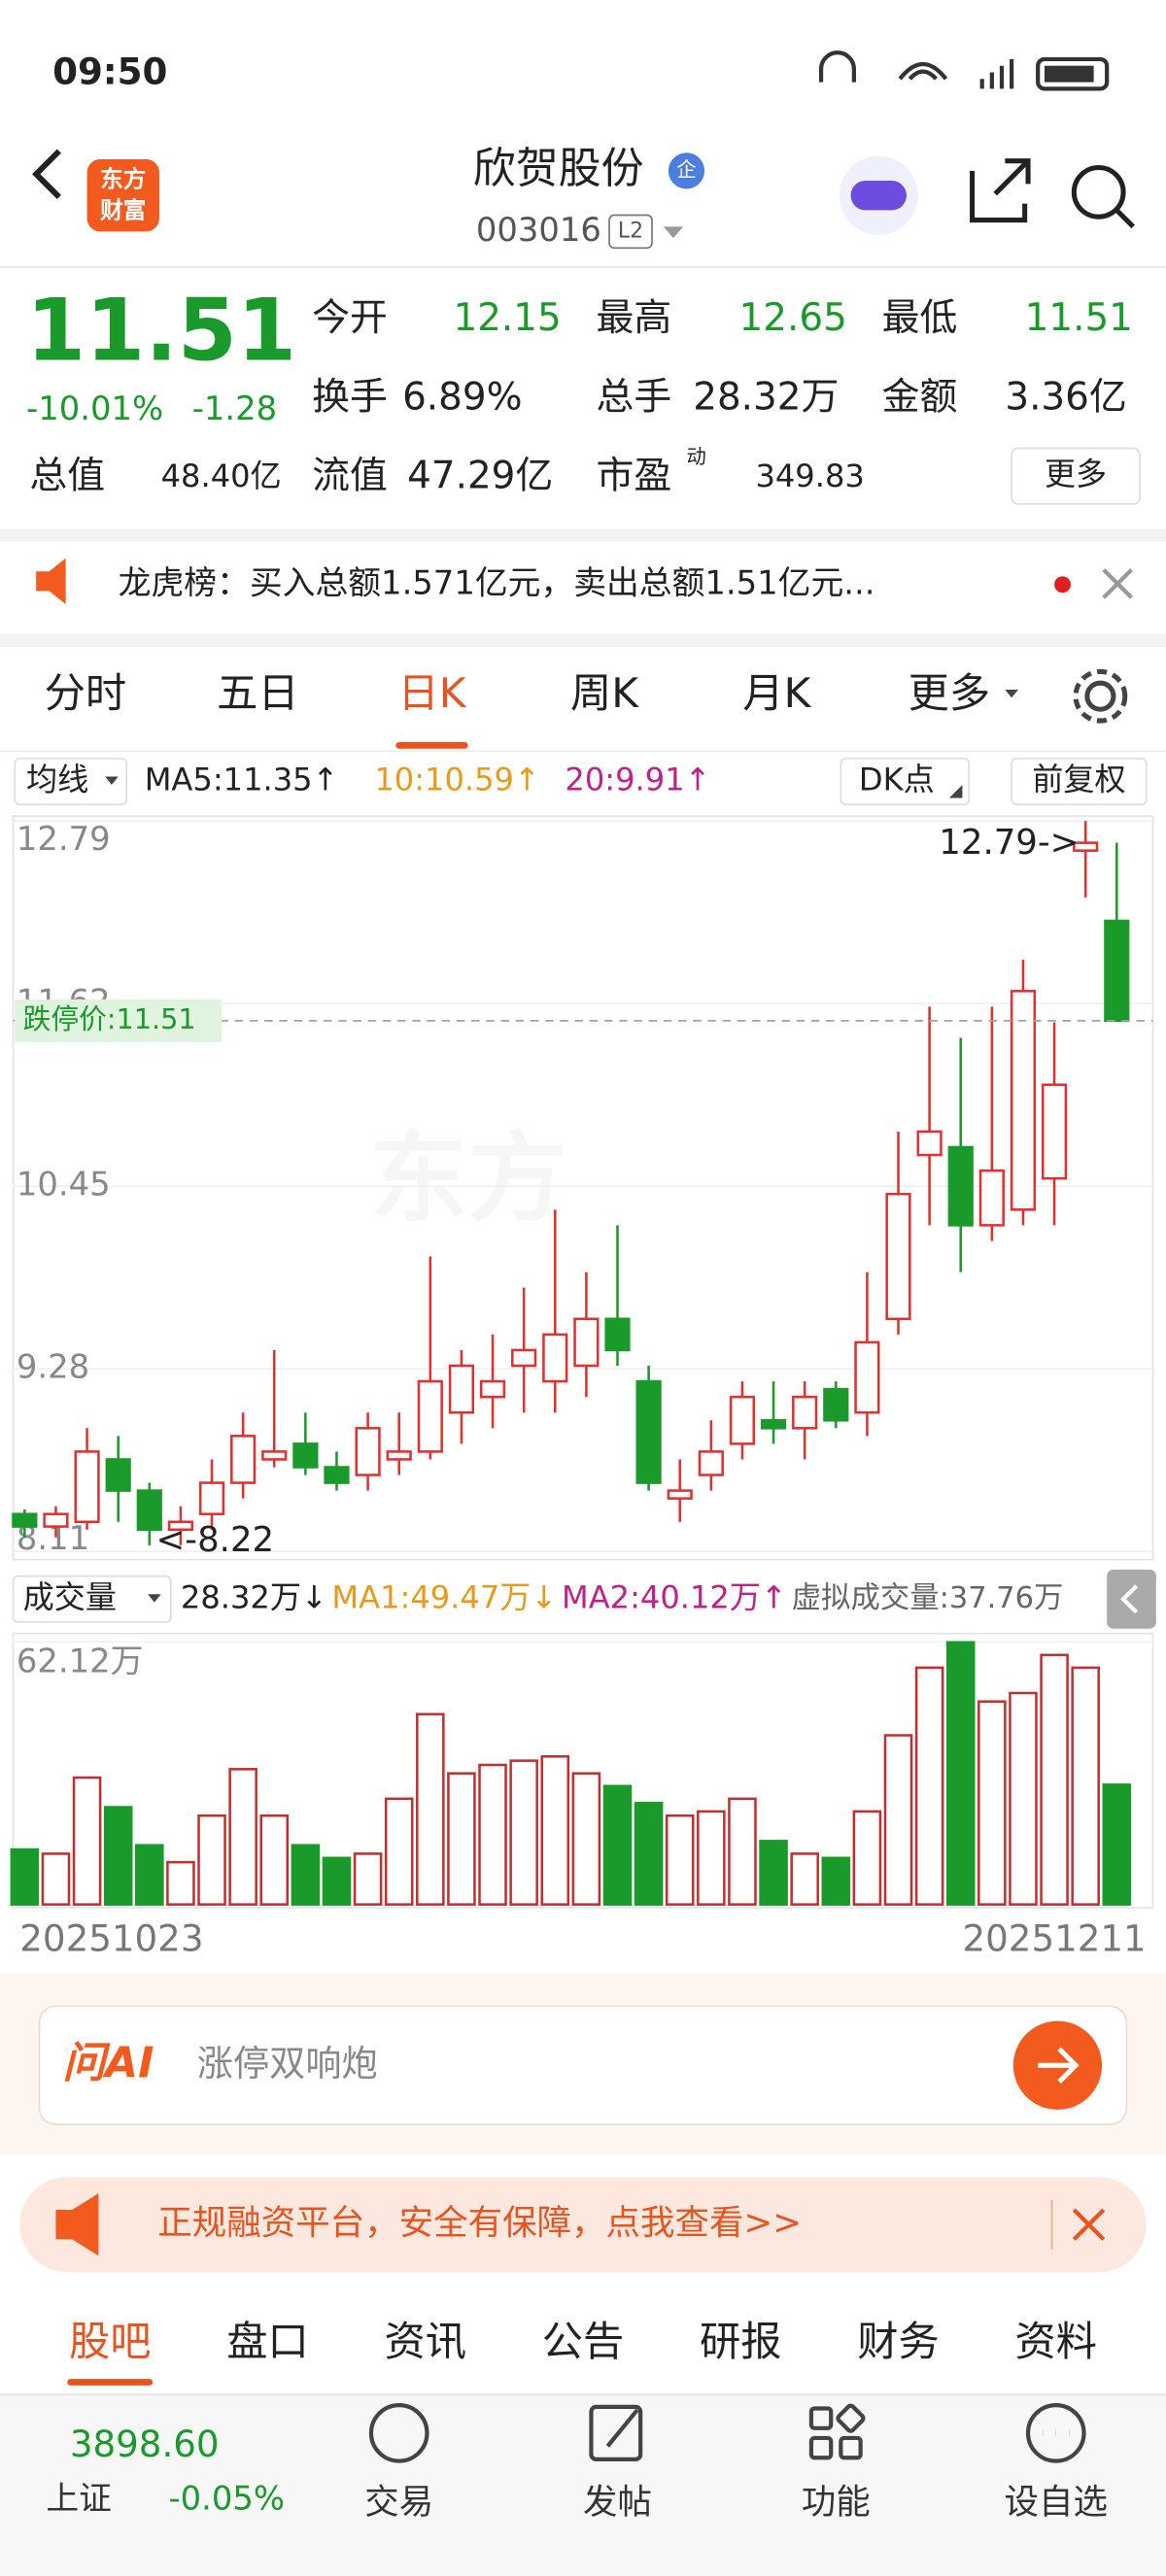  Describe the element at coordinates (1009, 843) in the screenshot. I see `high-annotation: 12.79->` at that location.